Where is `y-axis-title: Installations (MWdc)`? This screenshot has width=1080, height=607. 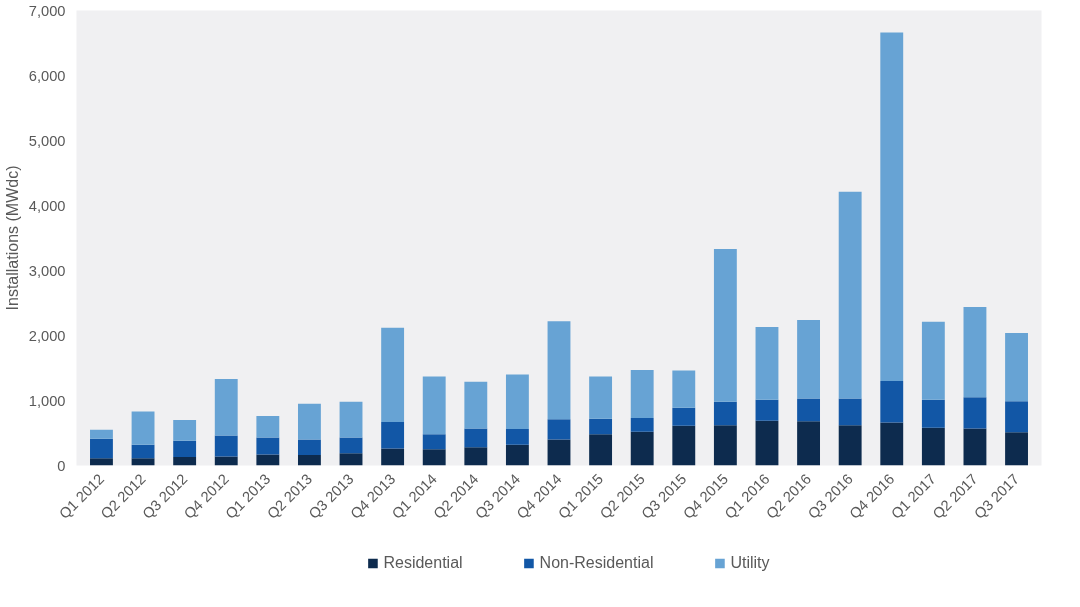 y-axis-title: Installations (MWdc) is located at coordinates (12, 238).